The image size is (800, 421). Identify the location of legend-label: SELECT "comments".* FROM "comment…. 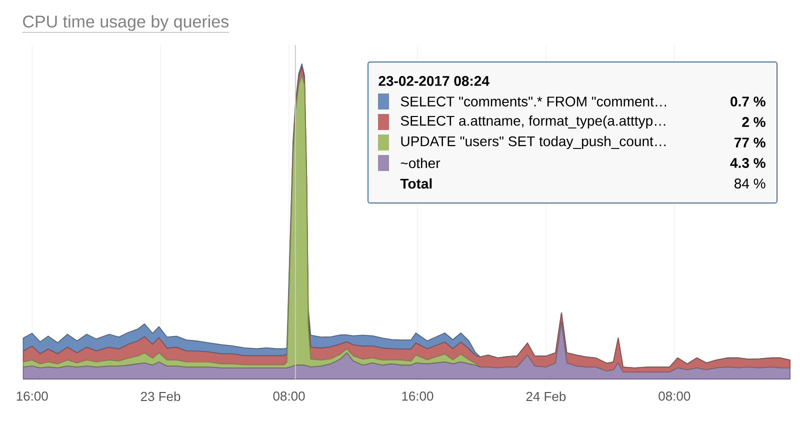
(533, 101).